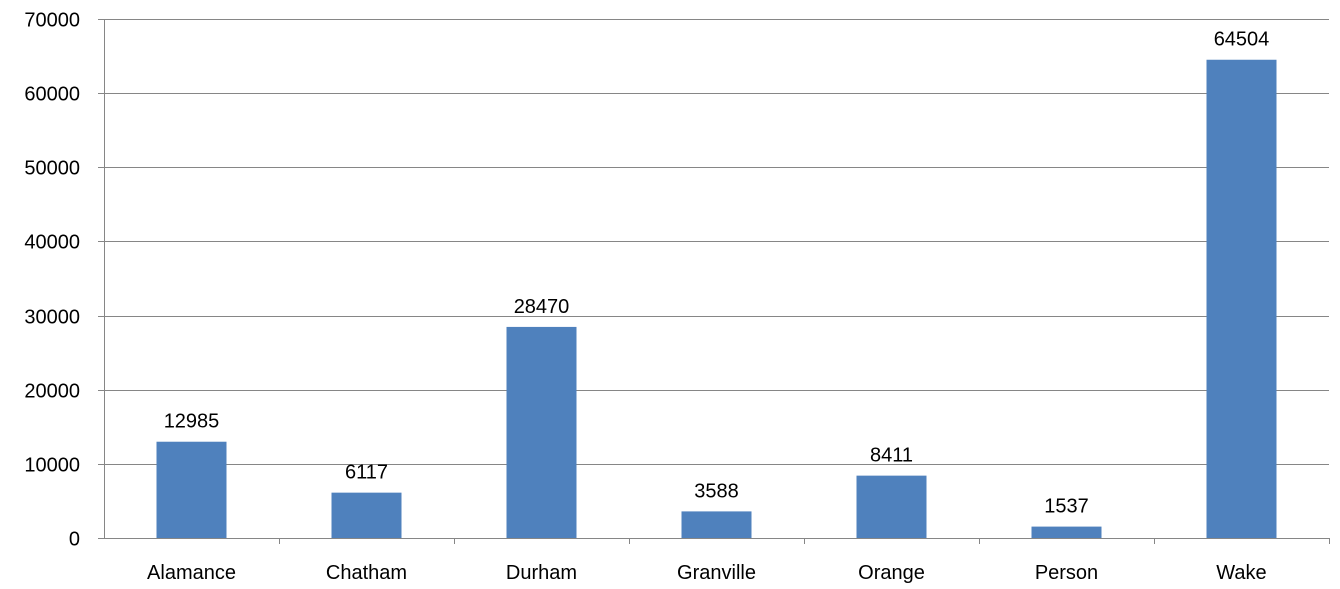 The height and width of the screenshot is (589, 1340). I want to click on category-label-person: Person, so click(1066, 573).